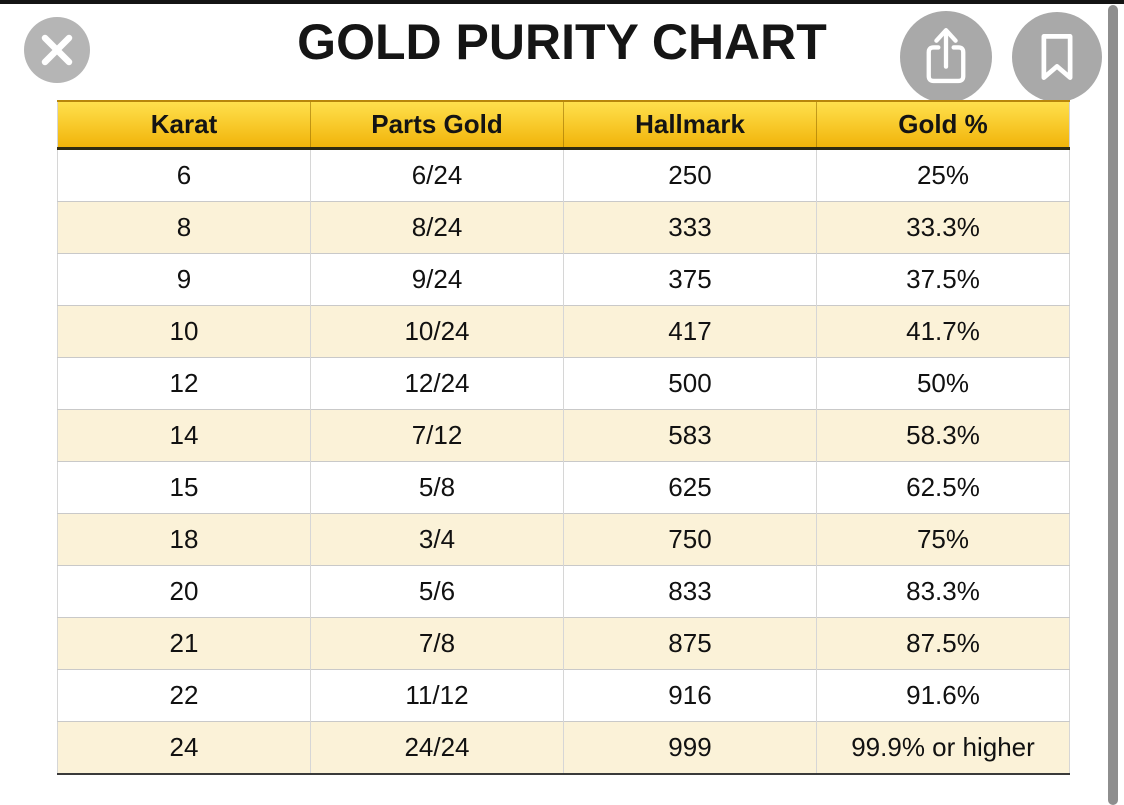 This screenshot has width=1124, height=805. What do you see at coordinates (690, 125) in the screenshot?
I see `column-header-hallmark: Hallmark` at bounding box center [690, 125].